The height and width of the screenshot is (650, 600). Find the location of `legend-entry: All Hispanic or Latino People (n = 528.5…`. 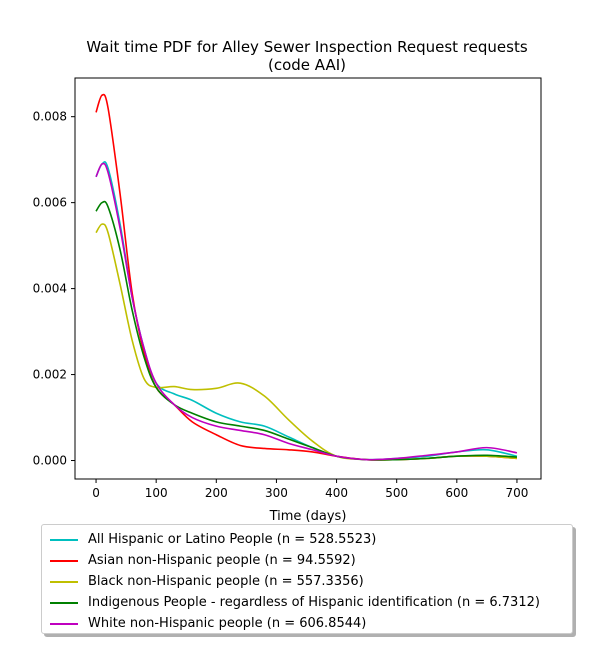

legend-entry: All Hispanic or Latino People (n = 528.5… is located at coordinates (309, 539).